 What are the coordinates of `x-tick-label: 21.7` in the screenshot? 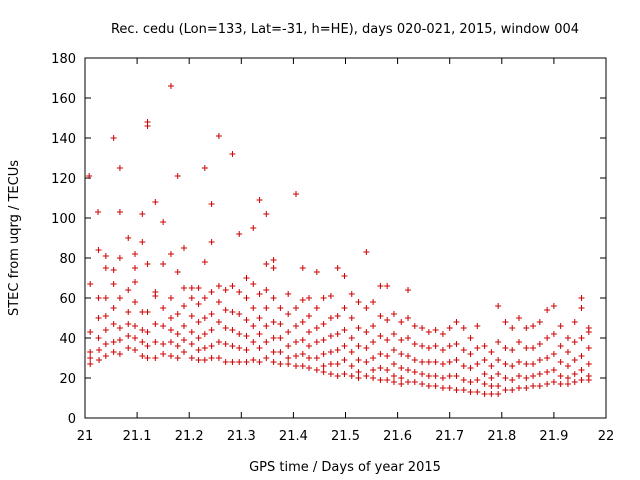 It's located at (449, 436).